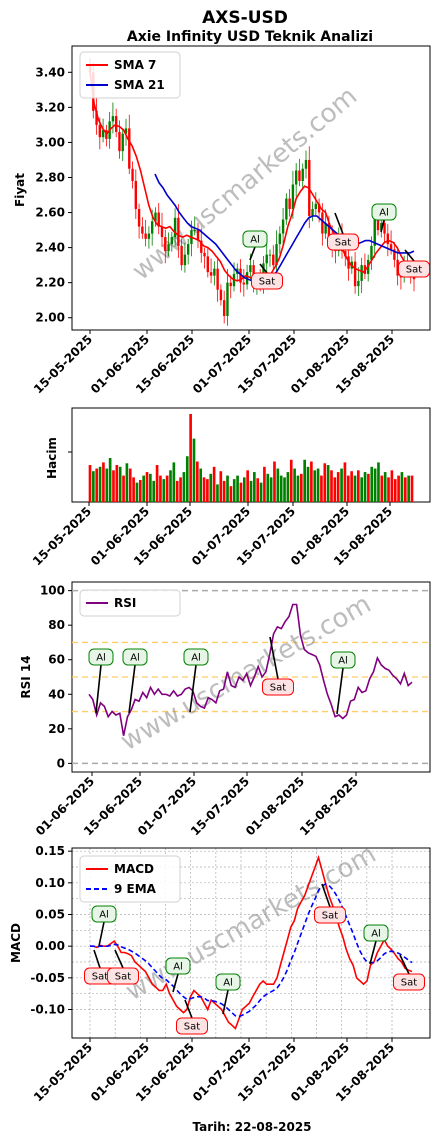 The image size is (438, 1142). What do you see at coordinates (278, 688) in the screenshot?
I see `rsi-annotation-label: Sat` at bounding box center [278, 688].